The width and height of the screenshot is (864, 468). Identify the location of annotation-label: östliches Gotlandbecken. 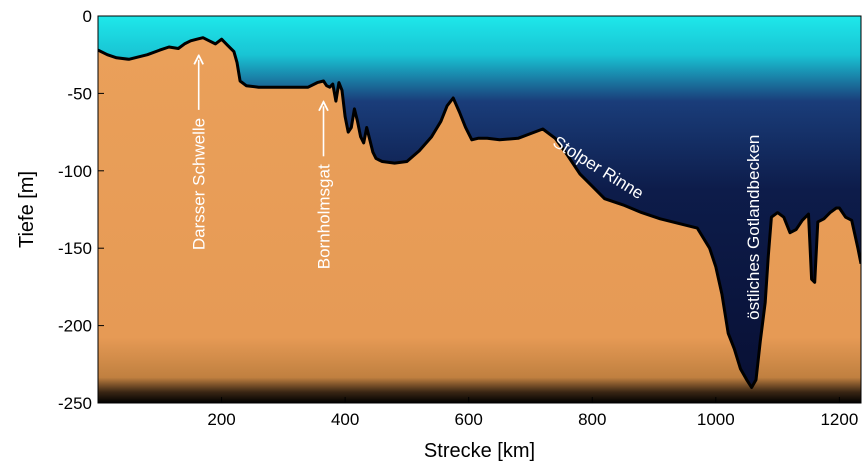
(753, 227).